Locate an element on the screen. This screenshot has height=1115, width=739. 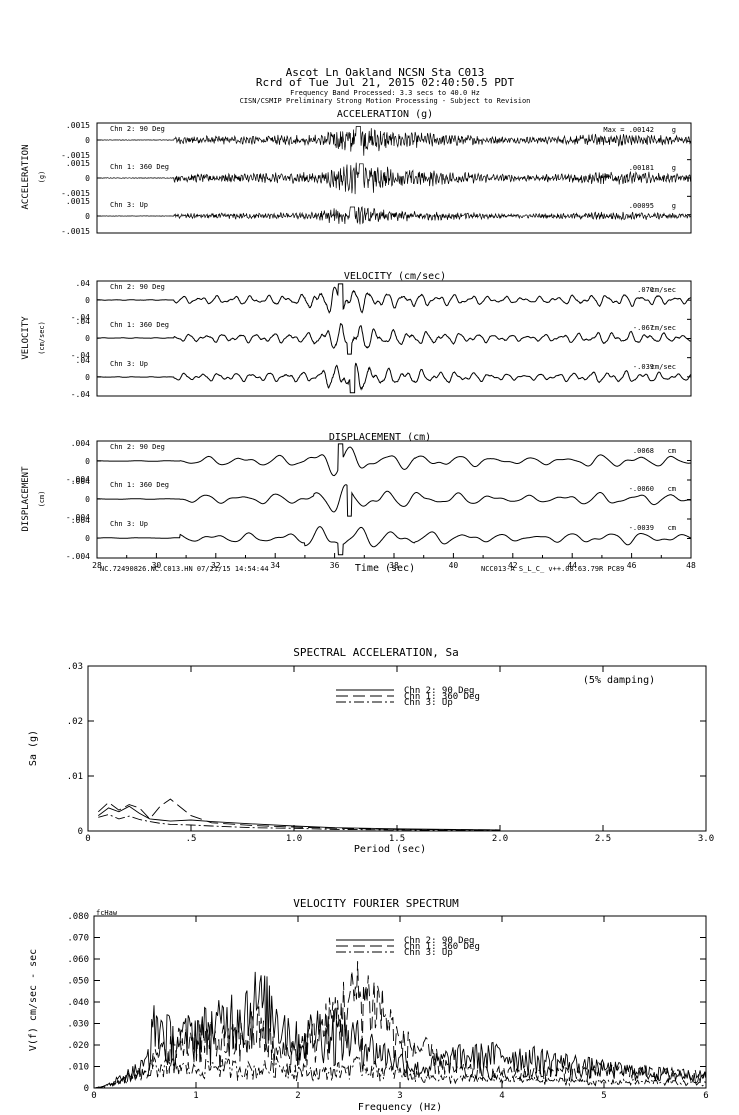
x-tick-label: 3.0 is located at coordinates (706, 839).